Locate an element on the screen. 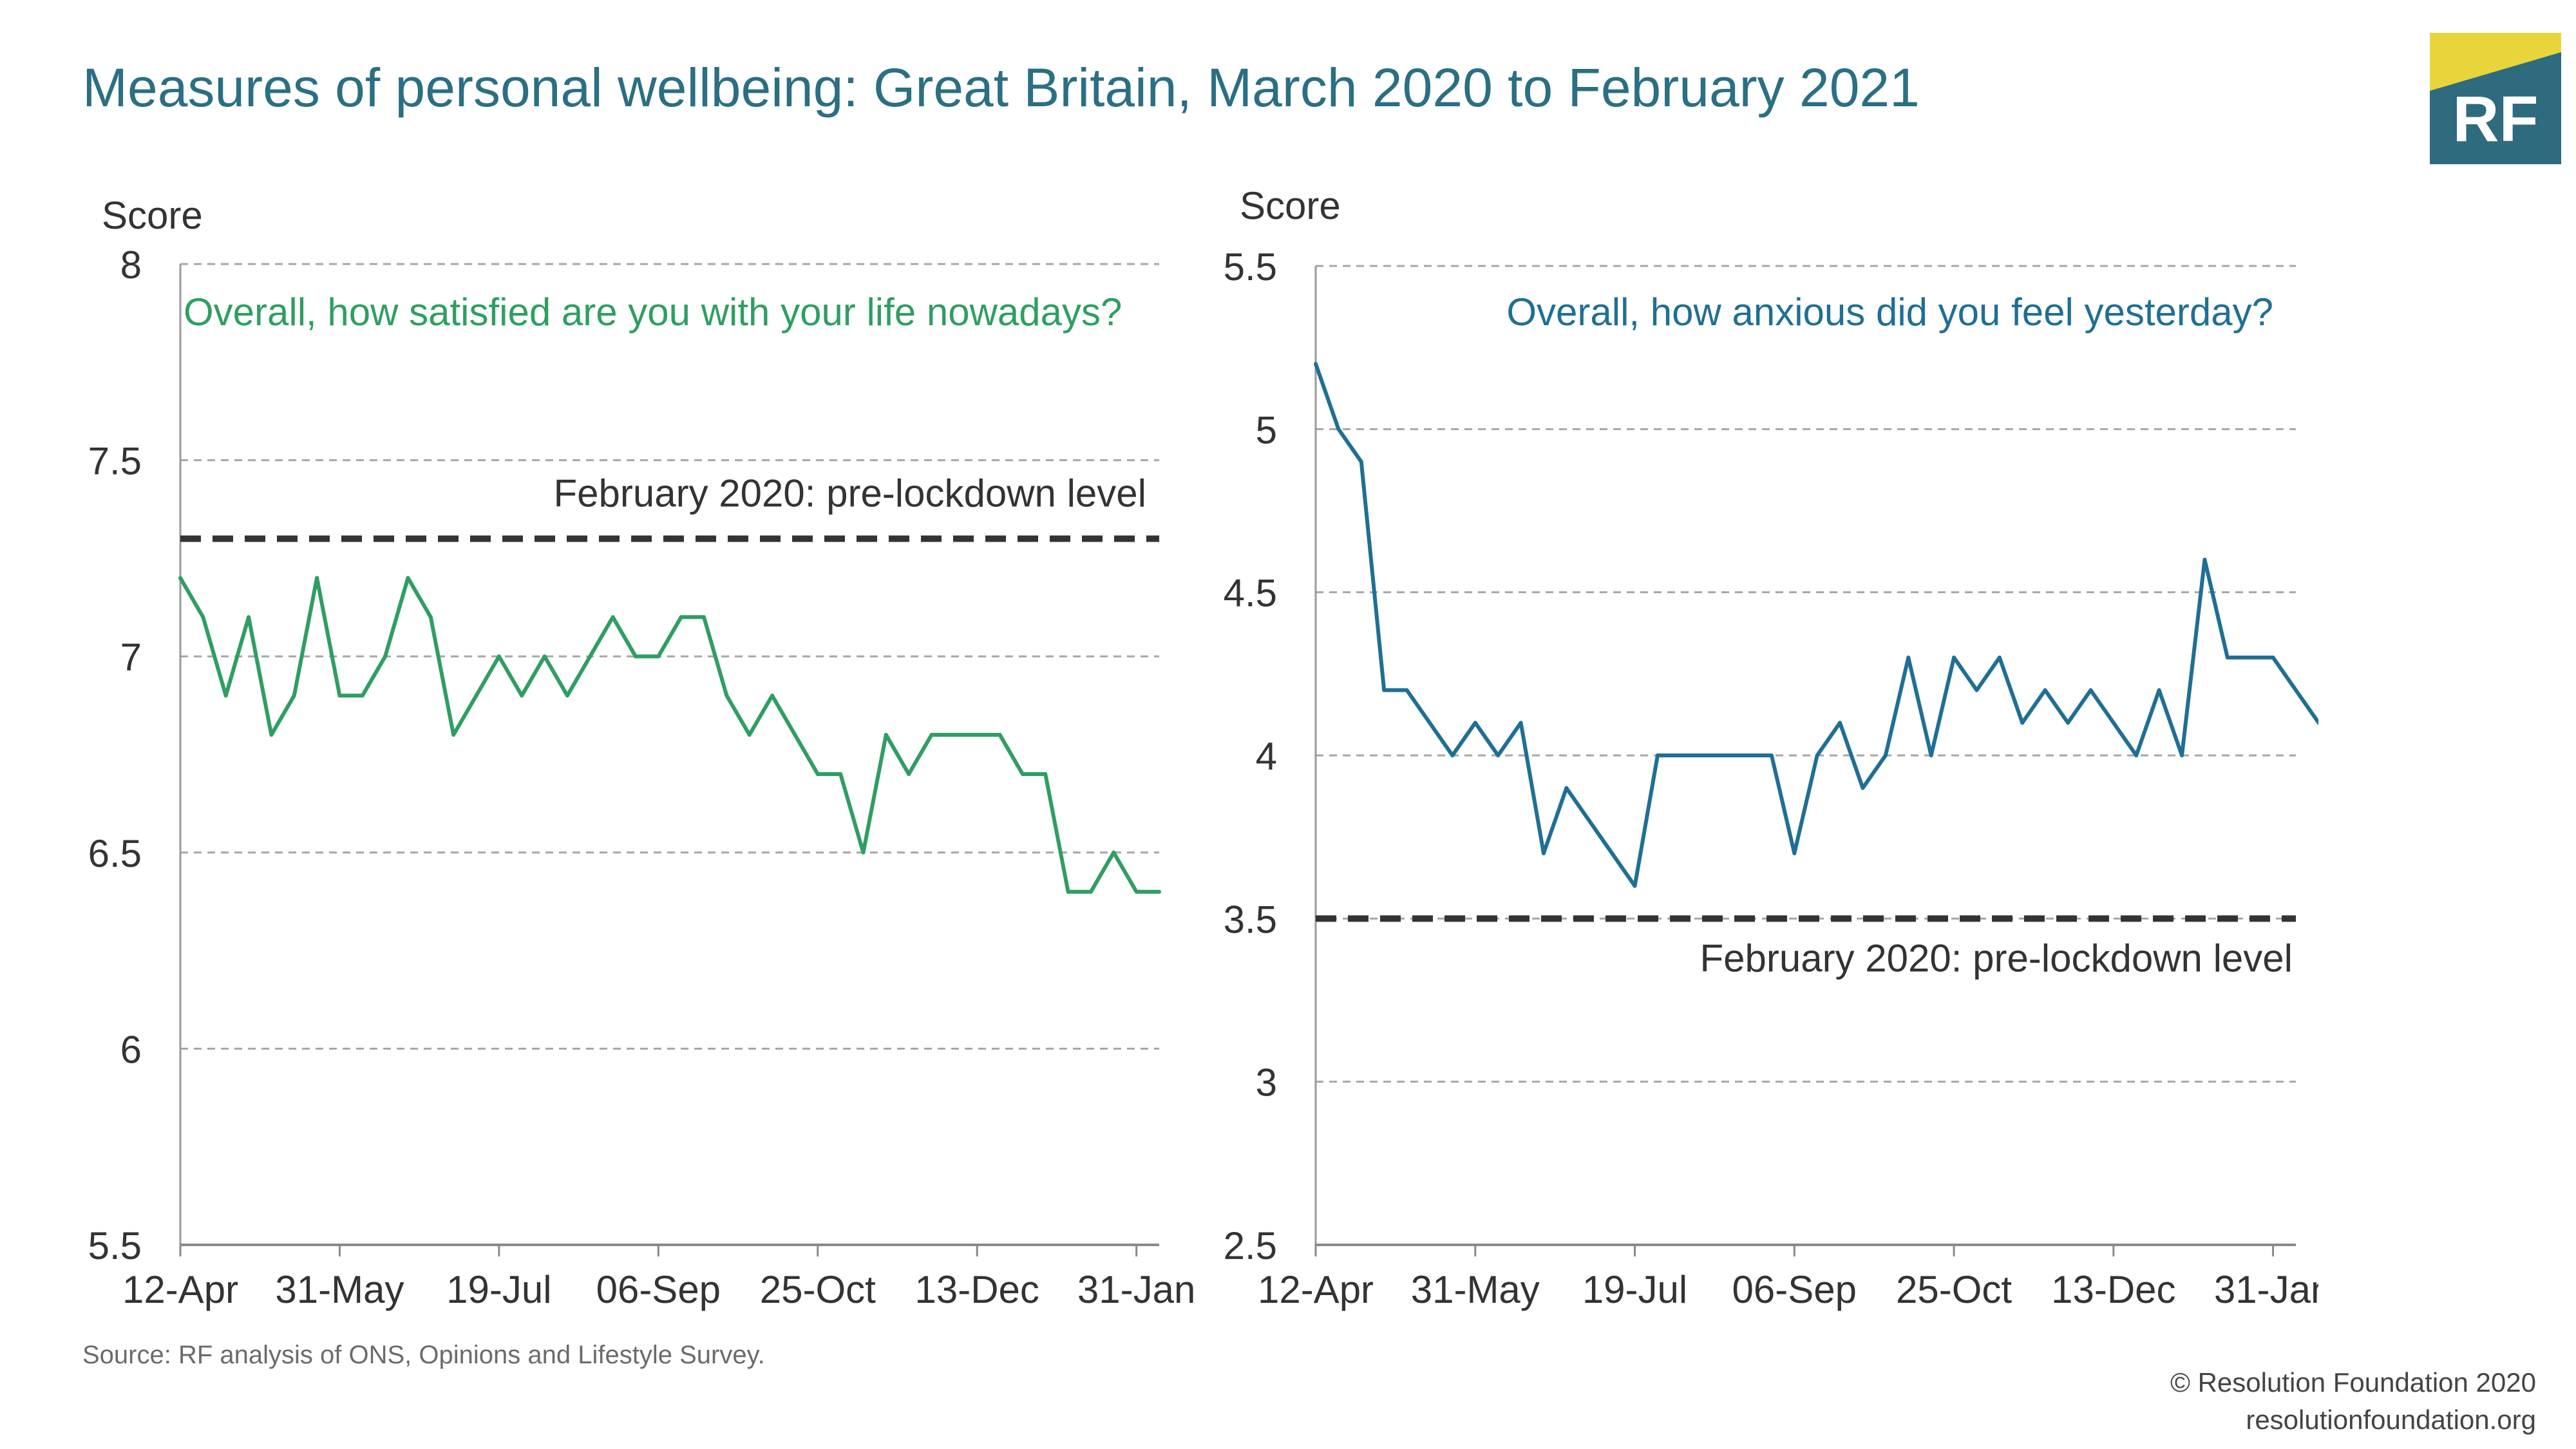  y-tick-label: 4 is located at coordinates (1266, 756).